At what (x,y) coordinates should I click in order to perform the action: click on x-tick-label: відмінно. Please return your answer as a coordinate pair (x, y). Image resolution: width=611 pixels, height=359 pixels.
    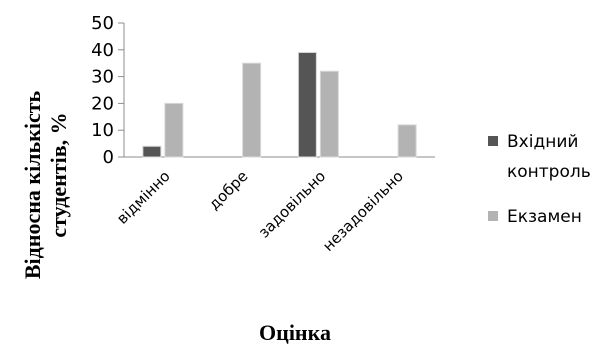
    Looking at the image, I should click on (143, 197).